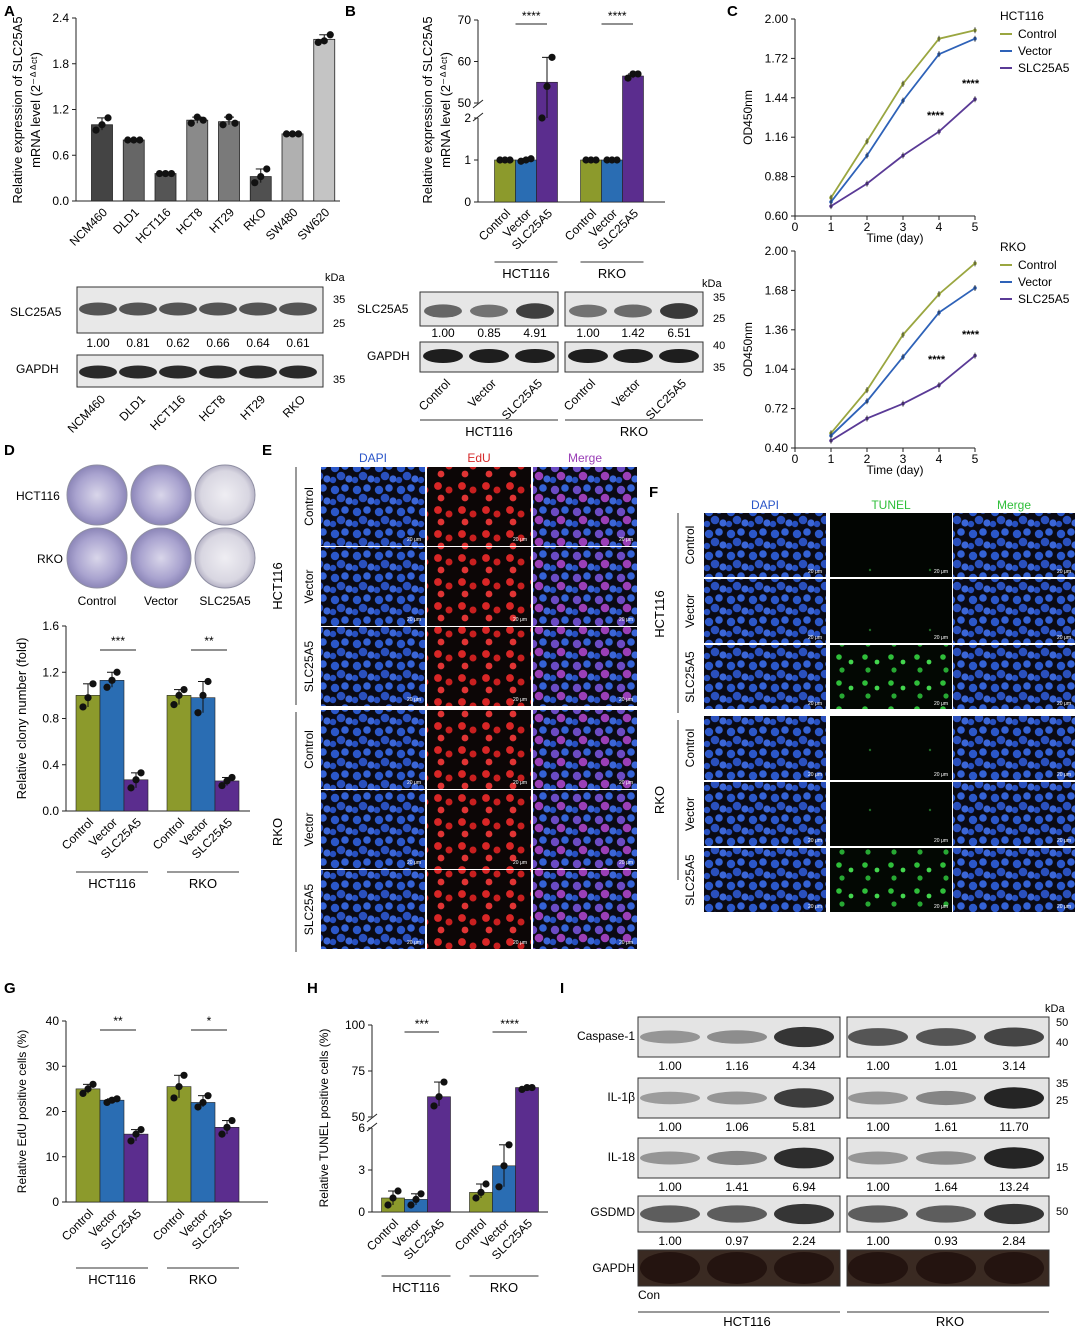  What do you see at coordinates (161, 601) in the screenshot?
I see `plate-col-label: Vector` at bounding box center [161, 601].